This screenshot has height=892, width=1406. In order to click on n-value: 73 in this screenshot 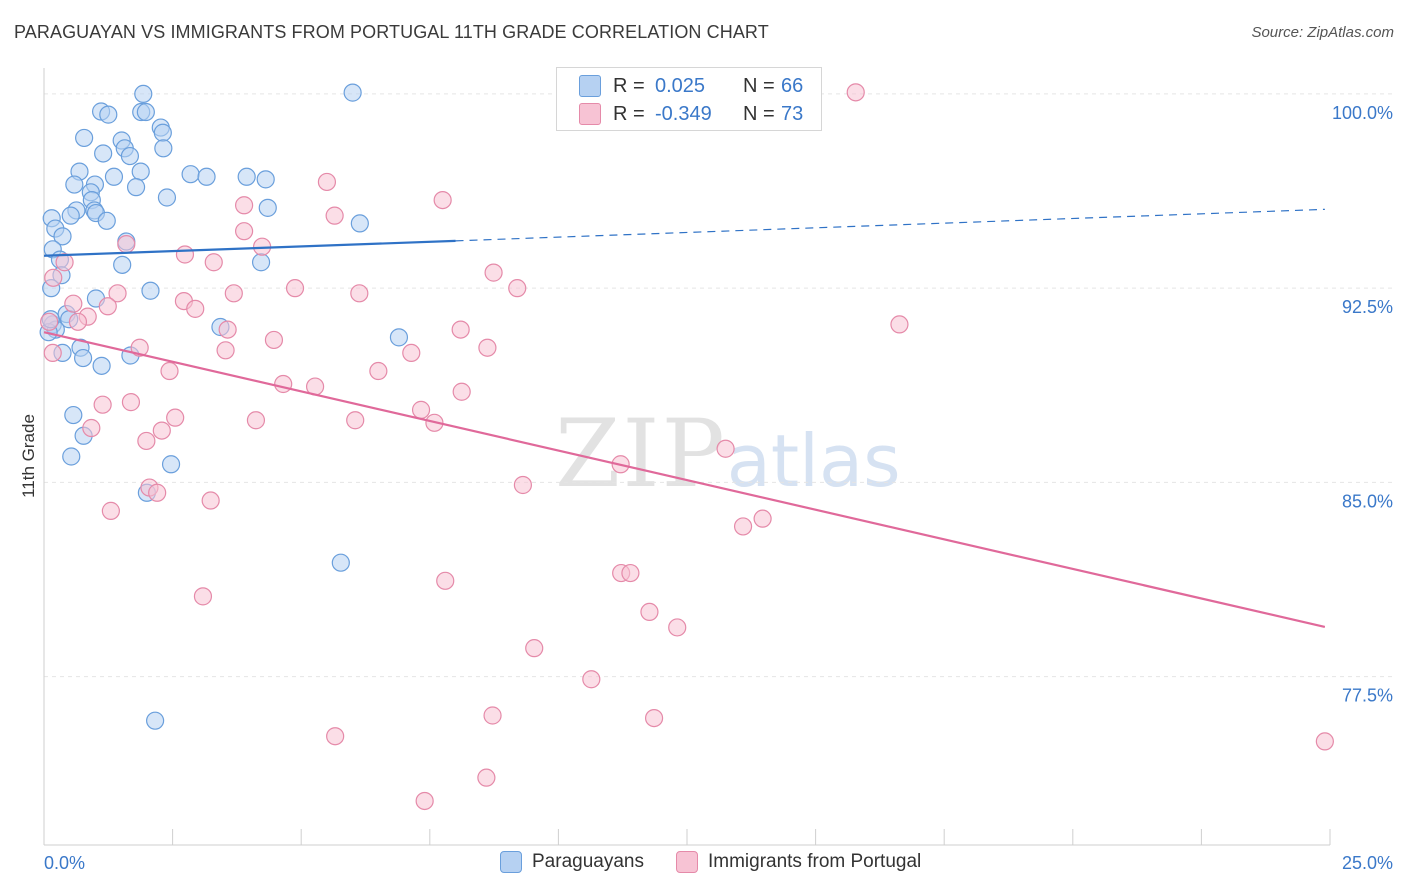, I will do `click(792, 113)`.